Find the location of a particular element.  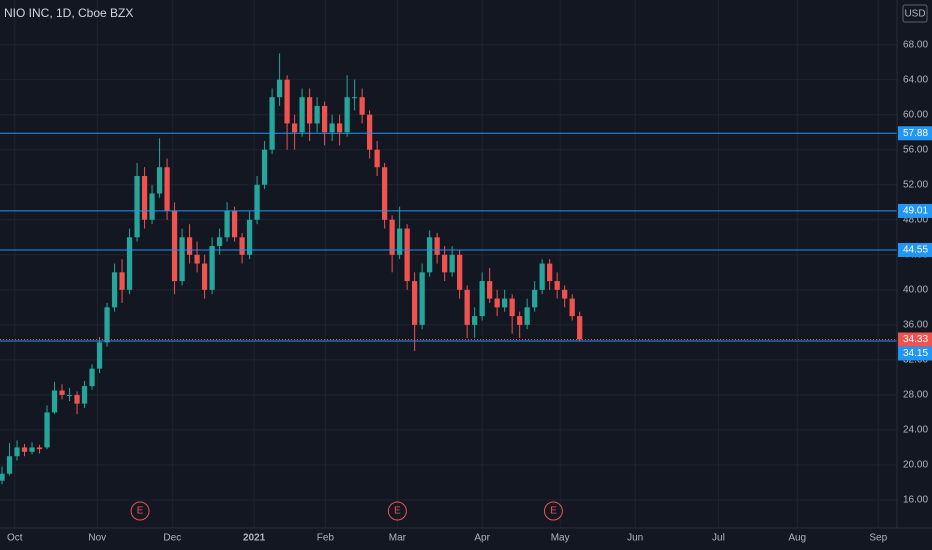

x-tick-label: May is located at coordinates (560, 538).